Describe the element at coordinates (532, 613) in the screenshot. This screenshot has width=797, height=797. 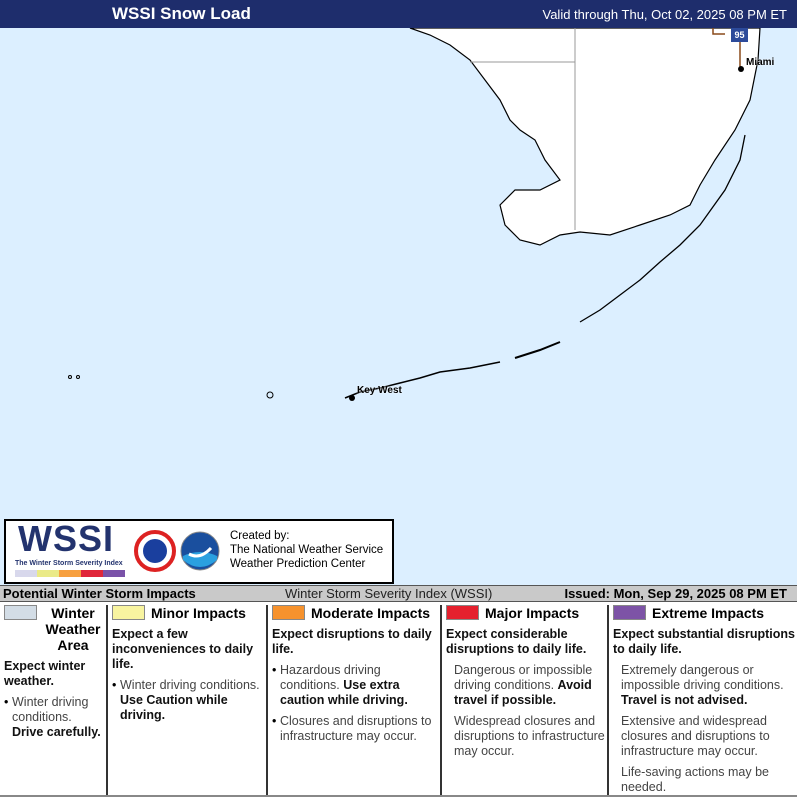
I see `category-title: Major Impacts` at that location.